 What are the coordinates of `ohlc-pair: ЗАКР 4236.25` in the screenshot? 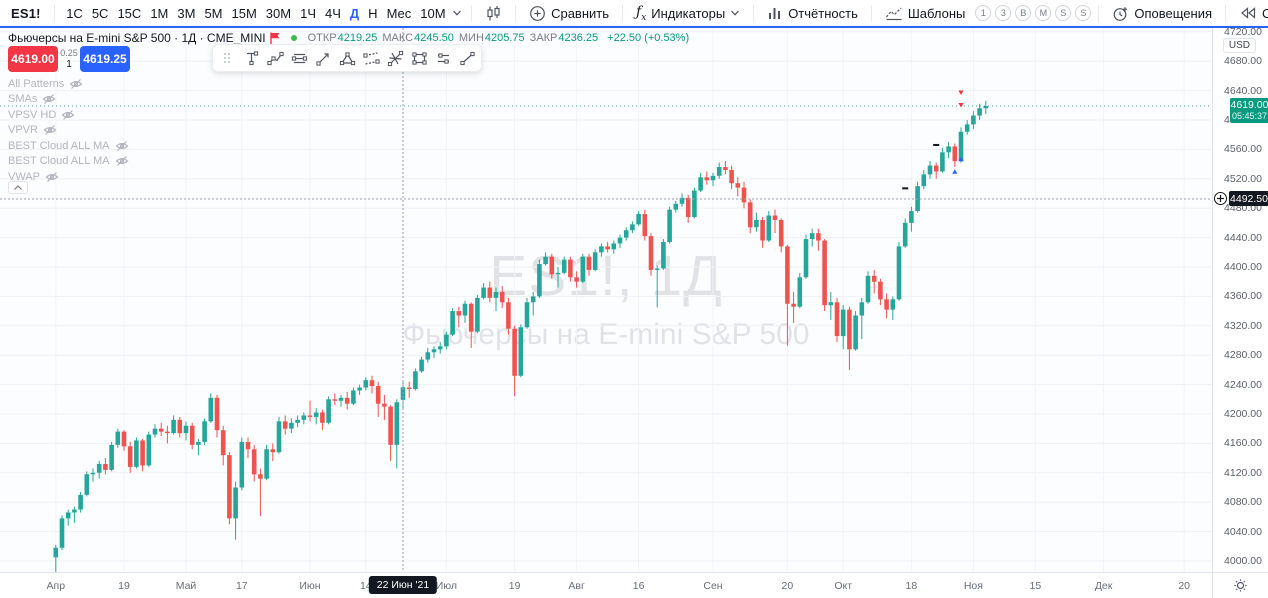 It's located at (564, 38).